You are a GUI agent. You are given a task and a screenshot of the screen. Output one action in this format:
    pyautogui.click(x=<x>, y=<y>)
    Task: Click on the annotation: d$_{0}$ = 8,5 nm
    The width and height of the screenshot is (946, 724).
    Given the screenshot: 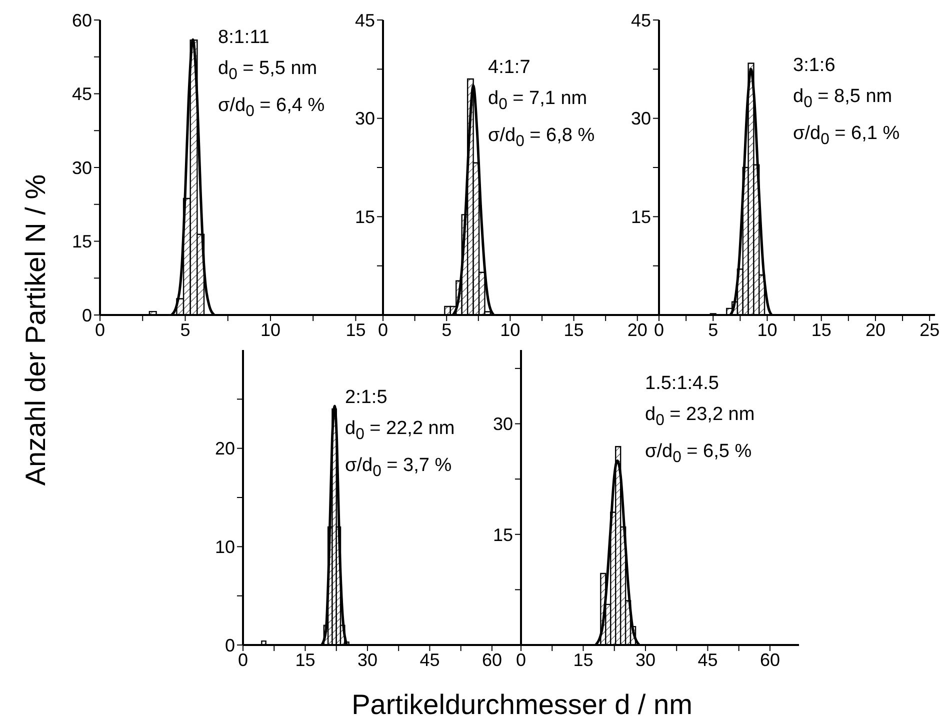 What is the action you would take?
    pyautogui.click(x=843, y=99)
    